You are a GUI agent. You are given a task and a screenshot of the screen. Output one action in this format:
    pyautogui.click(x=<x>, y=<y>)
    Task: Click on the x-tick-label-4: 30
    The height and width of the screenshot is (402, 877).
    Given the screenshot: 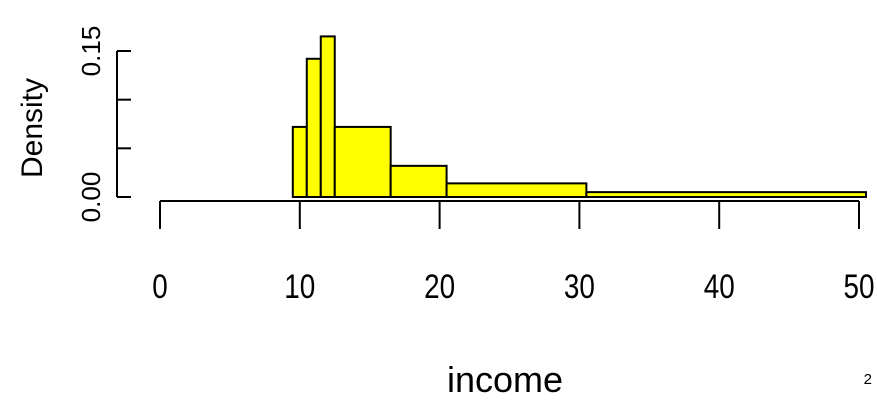 What is the action you would take?
    pyautogui.click(x=579, y=286)
    